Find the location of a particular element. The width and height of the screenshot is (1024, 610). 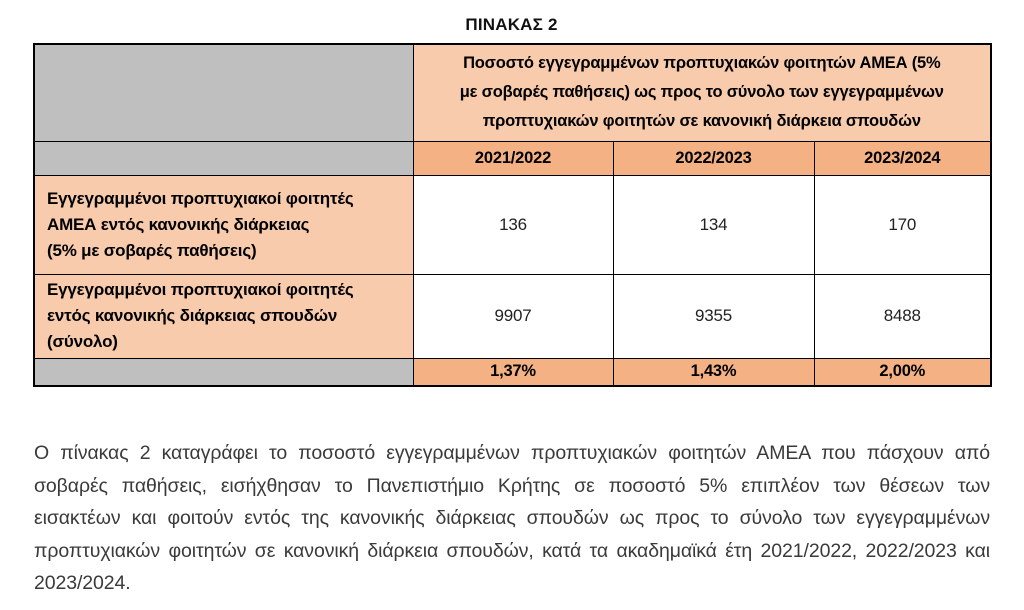

percentage-row: 1,37% 1,43% 2,00% is located at coordinates (512, 372).